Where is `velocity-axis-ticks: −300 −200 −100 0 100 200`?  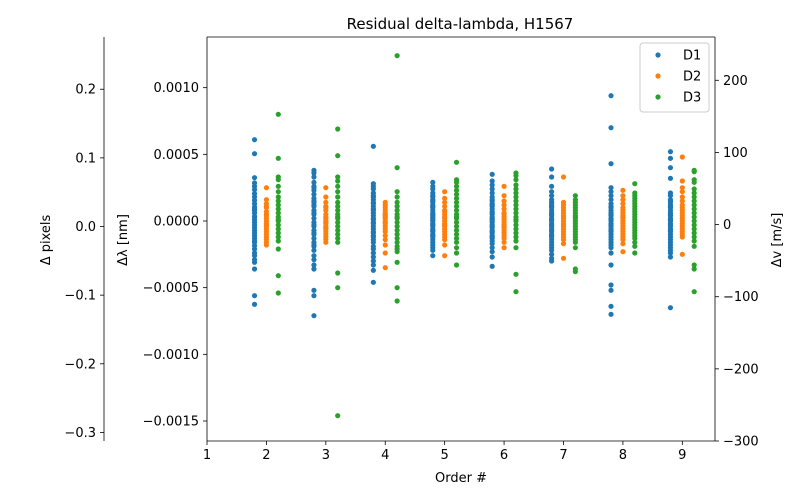
velocity-axis-ticks: −300 −200 −100 0 100 200 is located at coordinates (737, 262).